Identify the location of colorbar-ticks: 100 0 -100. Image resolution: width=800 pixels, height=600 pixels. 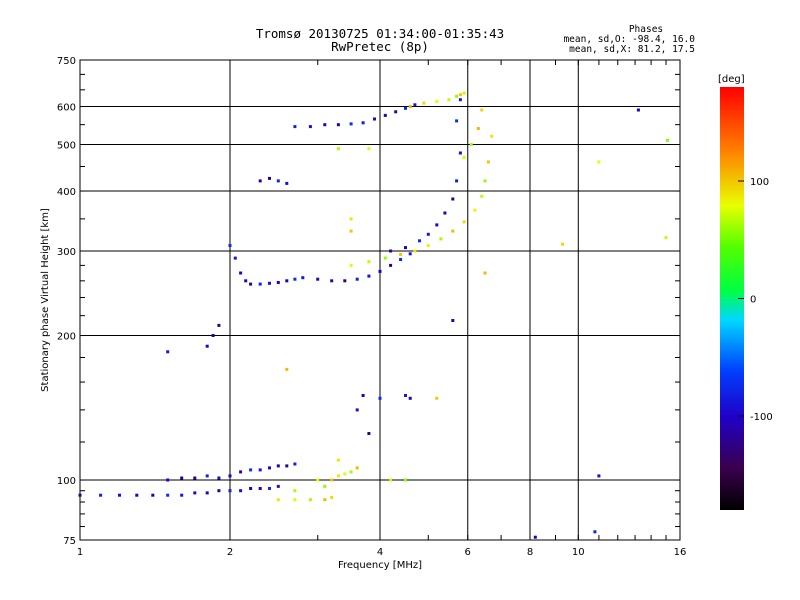
(755, 300).